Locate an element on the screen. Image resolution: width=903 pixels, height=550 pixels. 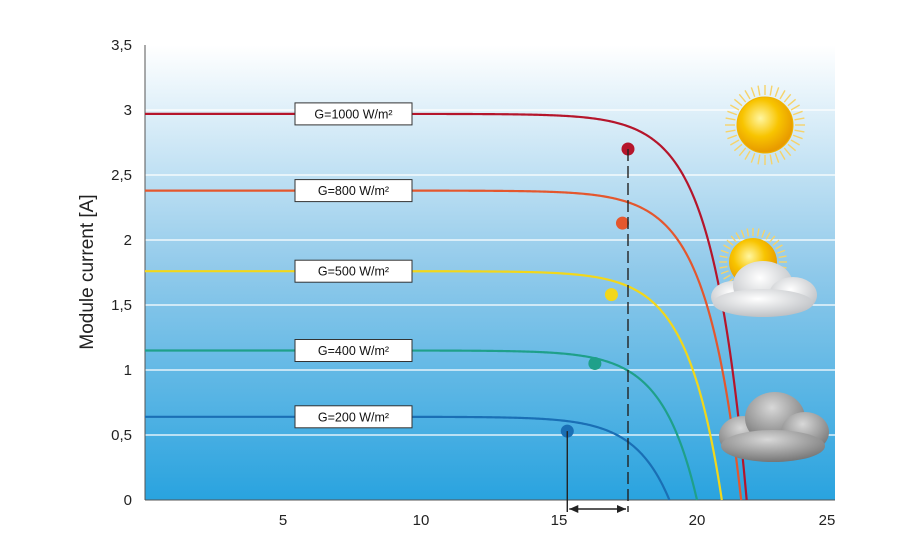
y-tick-label: 0,5 is located at coordinates (121, 435).